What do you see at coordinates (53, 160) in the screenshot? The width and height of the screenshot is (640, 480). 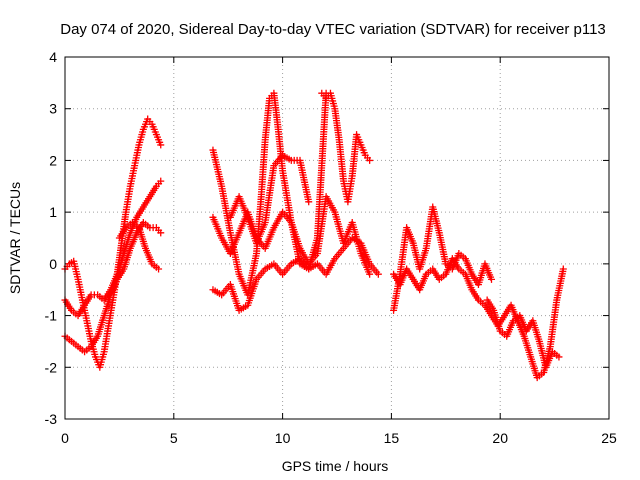 I see `y-tick-label: 2` at bounding box center [53, 160].